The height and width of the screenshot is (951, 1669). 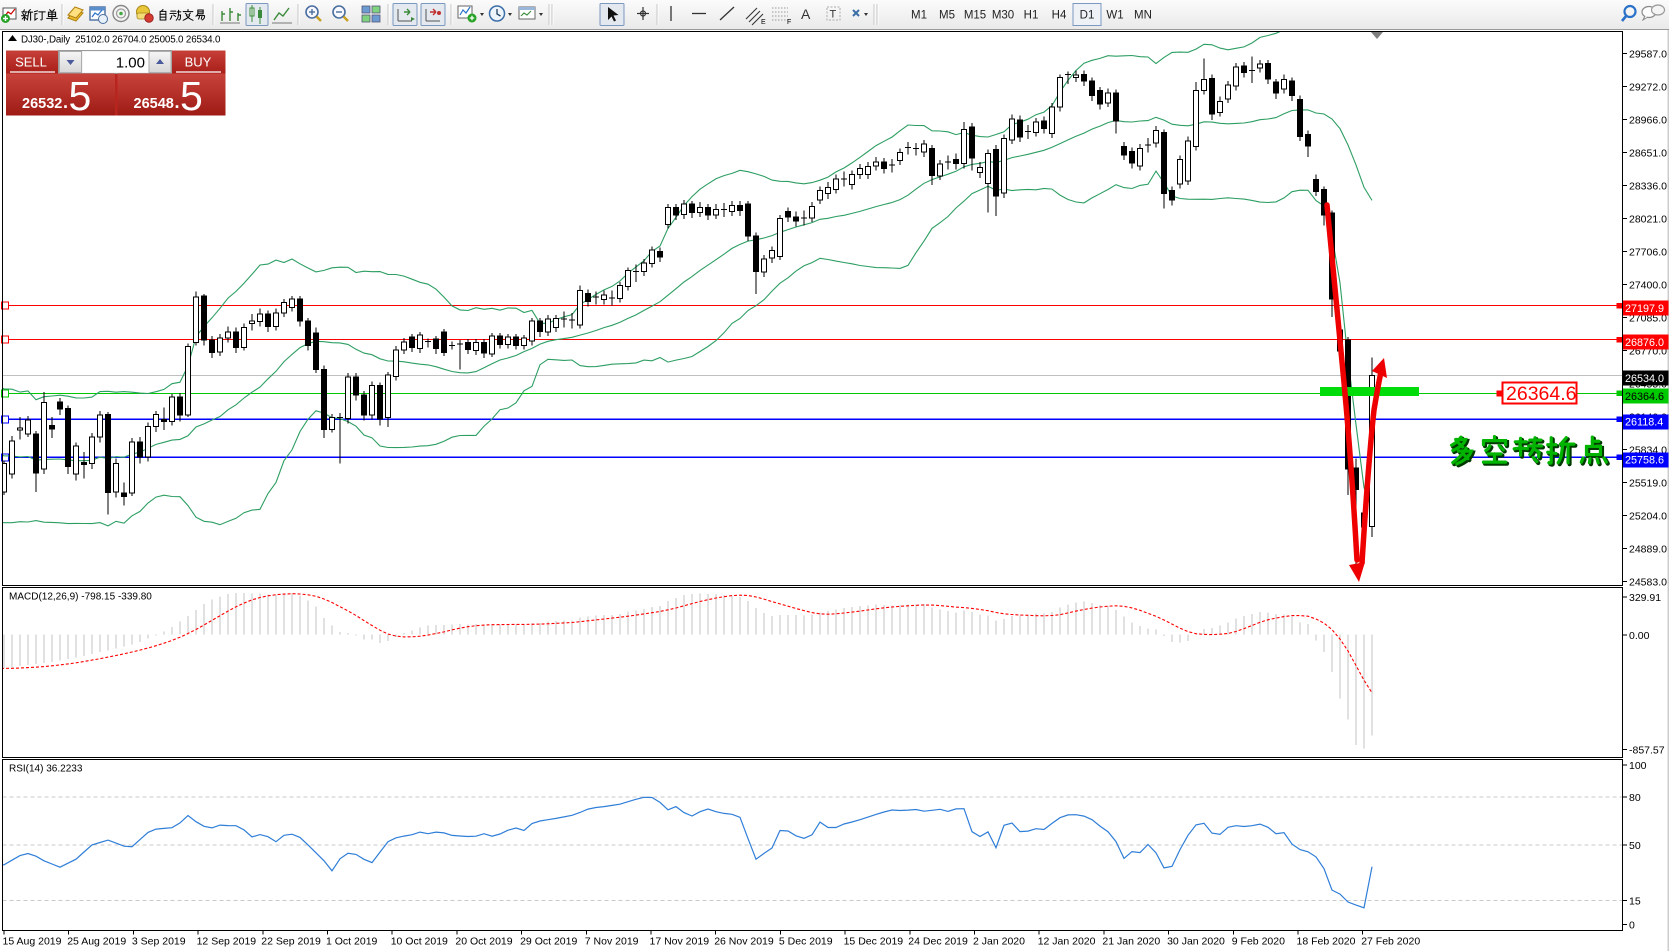 I want to click on svg-text: 2 Jan 2020, so click(x=999, y=942).